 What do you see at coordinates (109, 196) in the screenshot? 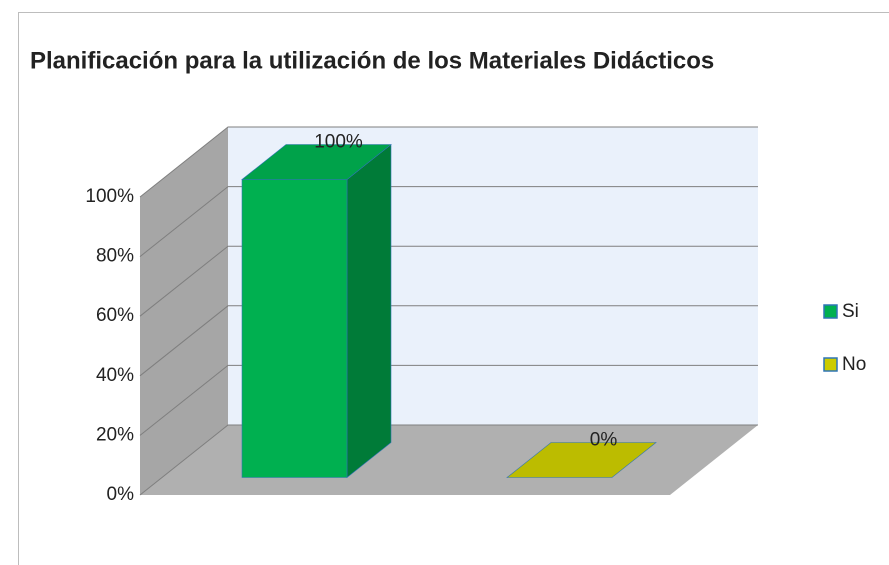
I see `y-tick-label: 100%` at bounding box center [109, 196].